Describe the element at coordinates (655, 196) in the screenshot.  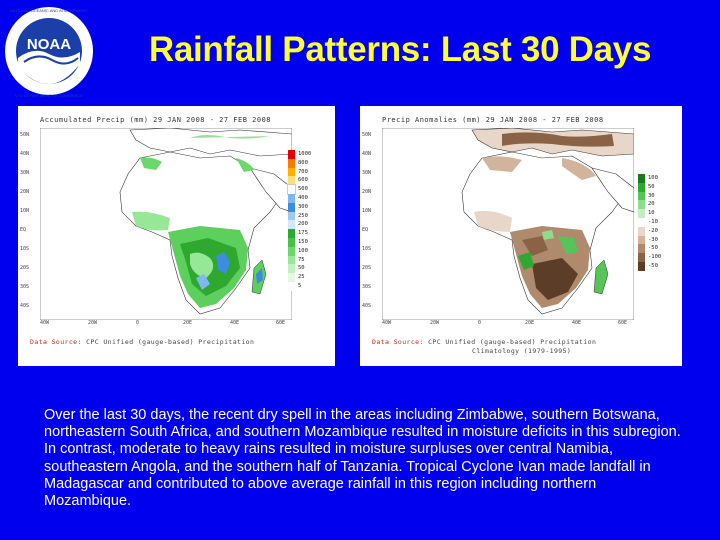
I see `legend-entry: 30` at that location.